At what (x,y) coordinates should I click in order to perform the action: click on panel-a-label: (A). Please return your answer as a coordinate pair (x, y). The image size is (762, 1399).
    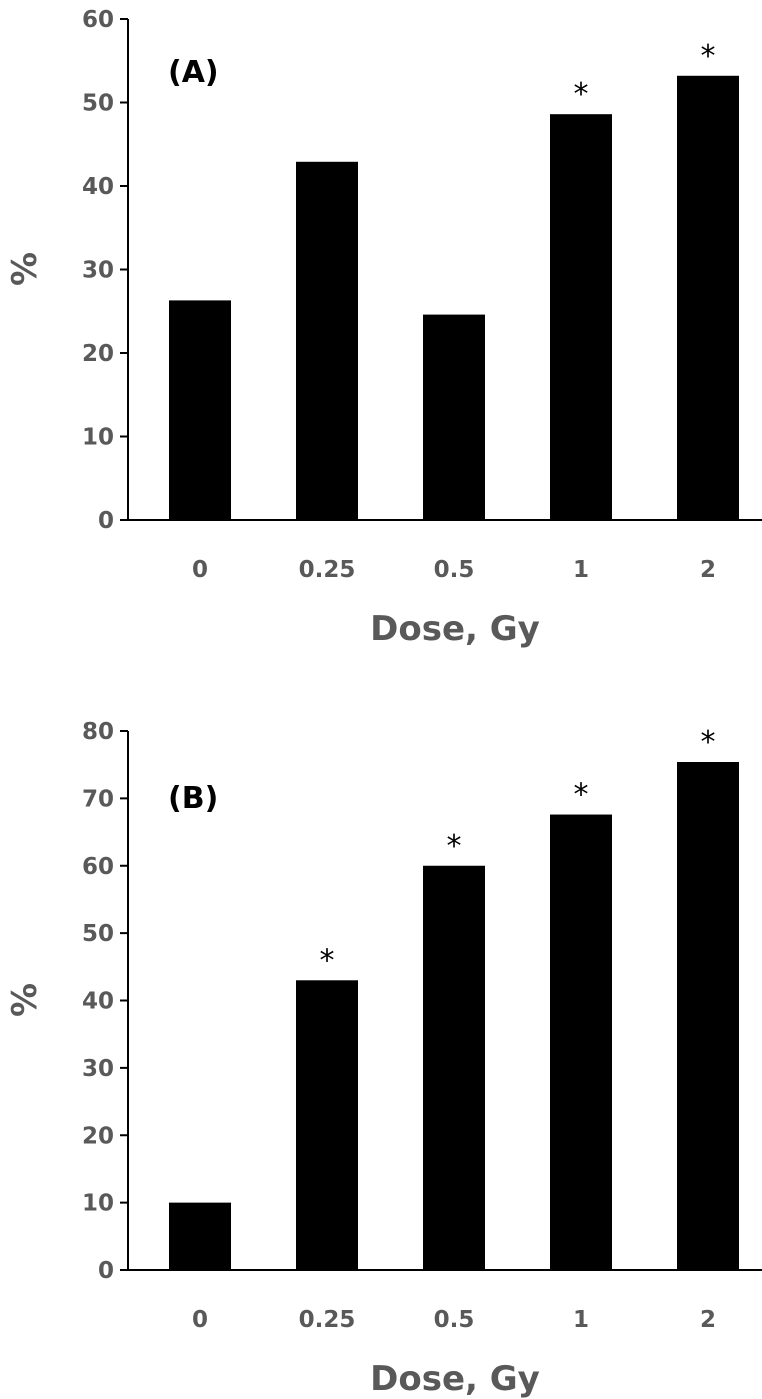
    Looking at the image, I should click on (193, 72).